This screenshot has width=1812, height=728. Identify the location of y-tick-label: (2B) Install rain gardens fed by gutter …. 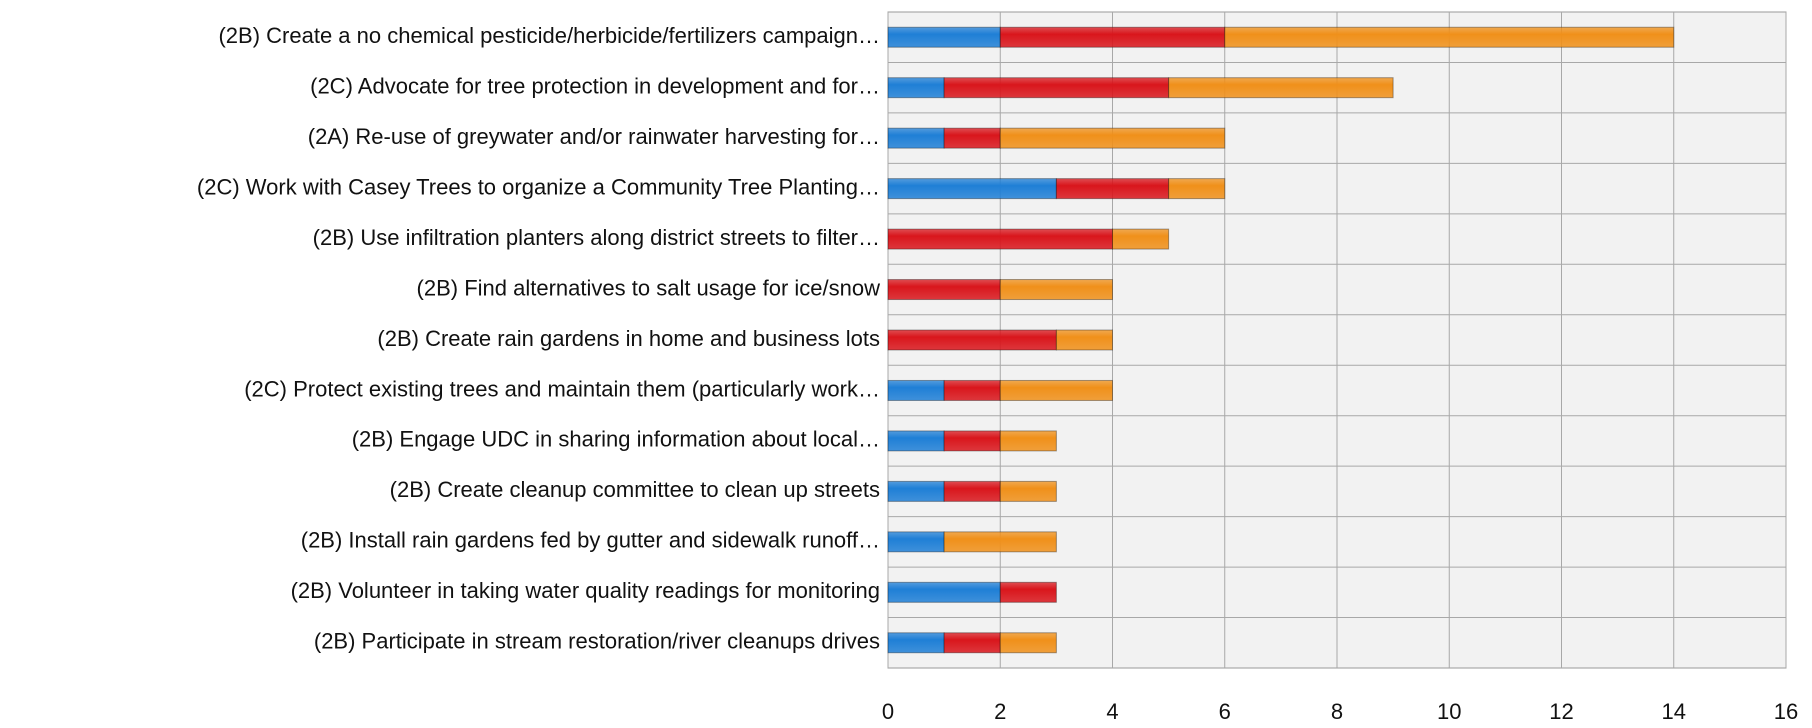
(590, 540).